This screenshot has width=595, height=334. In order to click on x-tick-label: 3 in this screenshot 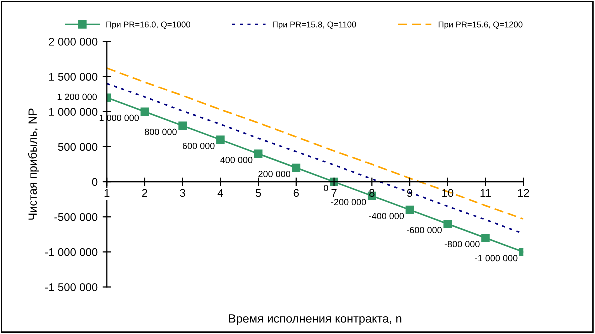, I will do `click(183, 193)`.